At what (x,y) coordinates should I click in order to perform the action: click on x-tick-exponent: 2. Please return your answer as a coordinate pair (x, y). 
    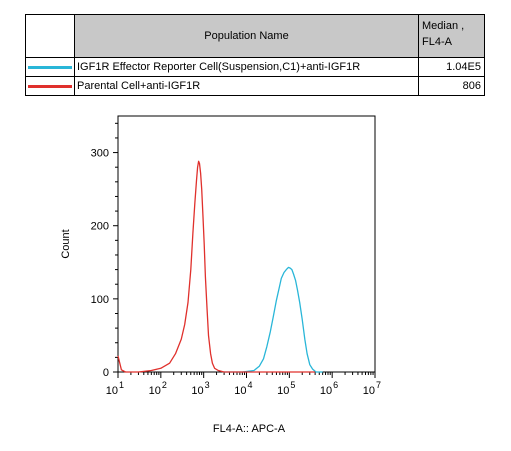
    Looking at the image, I should click on (164, 385).